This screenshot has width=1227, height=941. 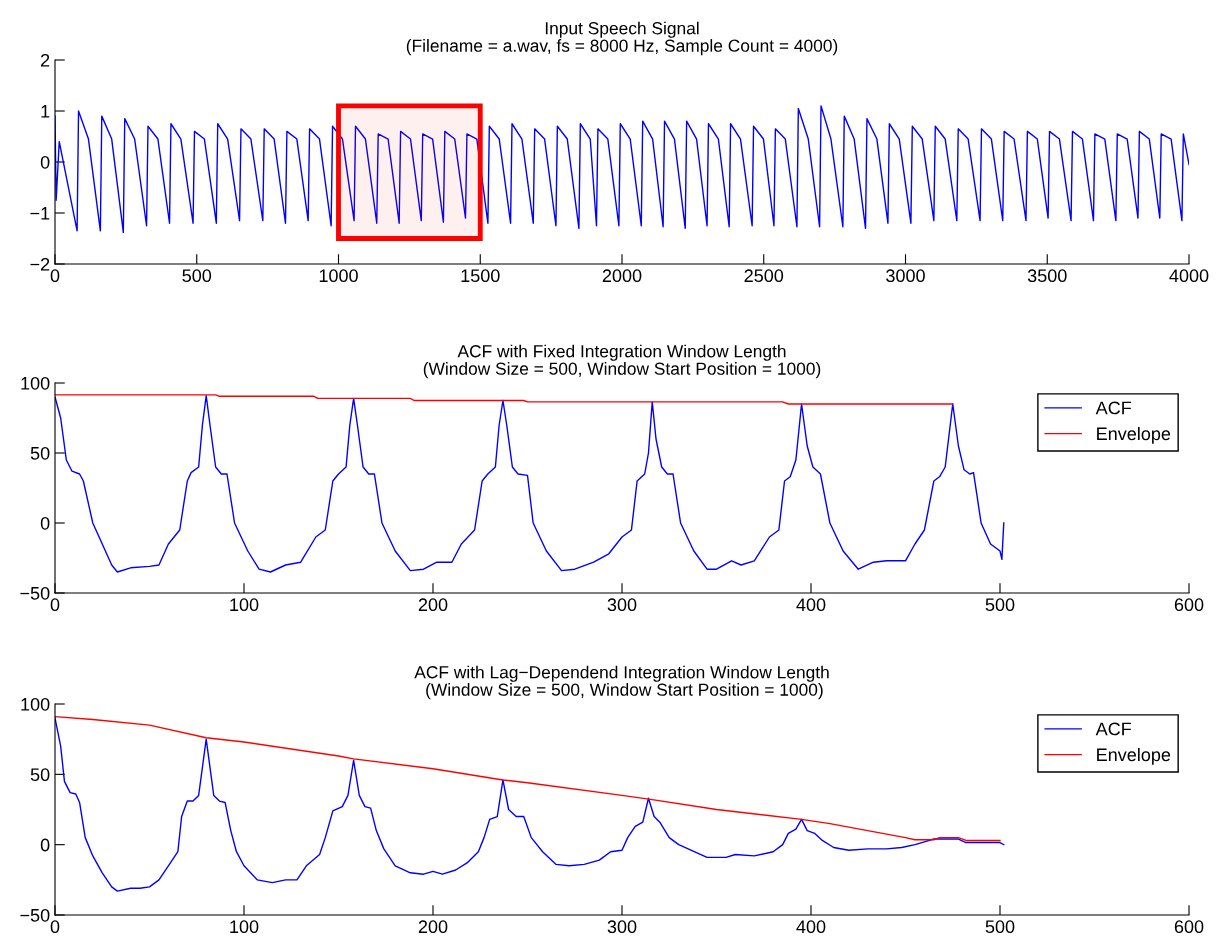 What do you see at coordinates (622, 47) in the screenshot?
I see `chart-subtitle: (Filename = a.wav, fs = 8000 Hz, Sample Count = 4000)` at bounding box center [622, 47].